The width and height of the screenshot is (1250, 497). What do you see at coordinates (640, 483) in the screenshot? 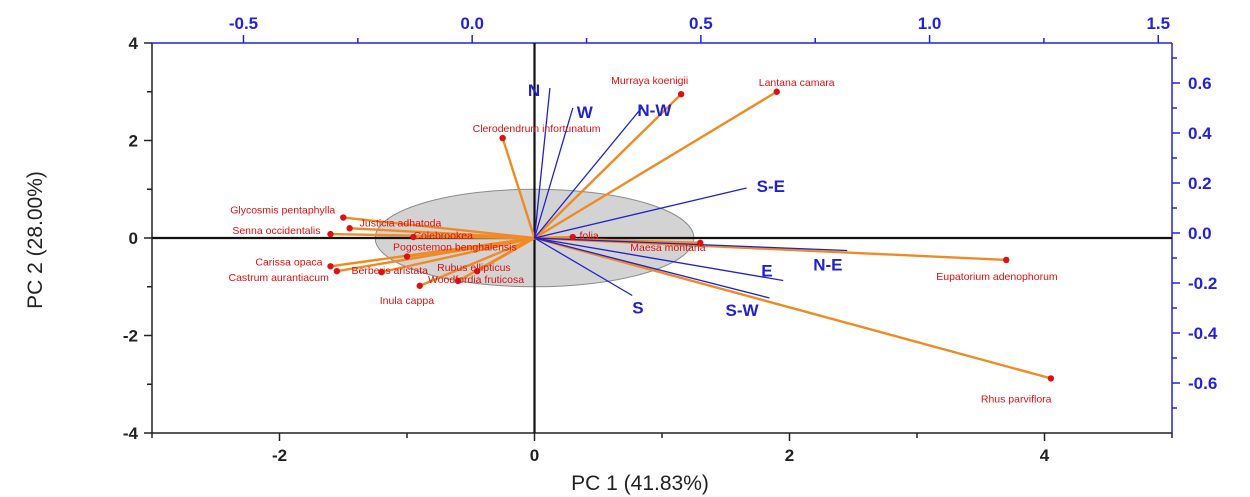
I see `x-axis-title: PC 1 (41.83%)` at bounding box center [640, 483].